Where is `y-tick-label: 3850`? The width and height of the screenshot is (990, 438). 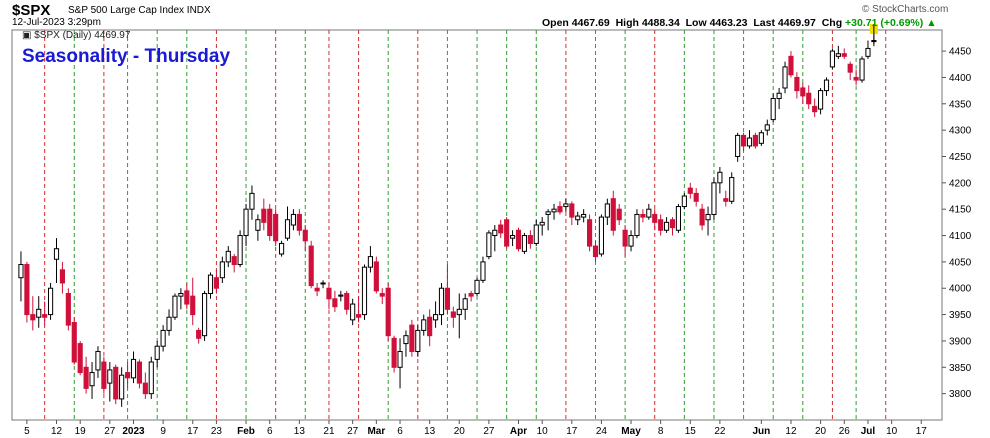 y-tick-label: 3850 is located at coordinates (960, 368).